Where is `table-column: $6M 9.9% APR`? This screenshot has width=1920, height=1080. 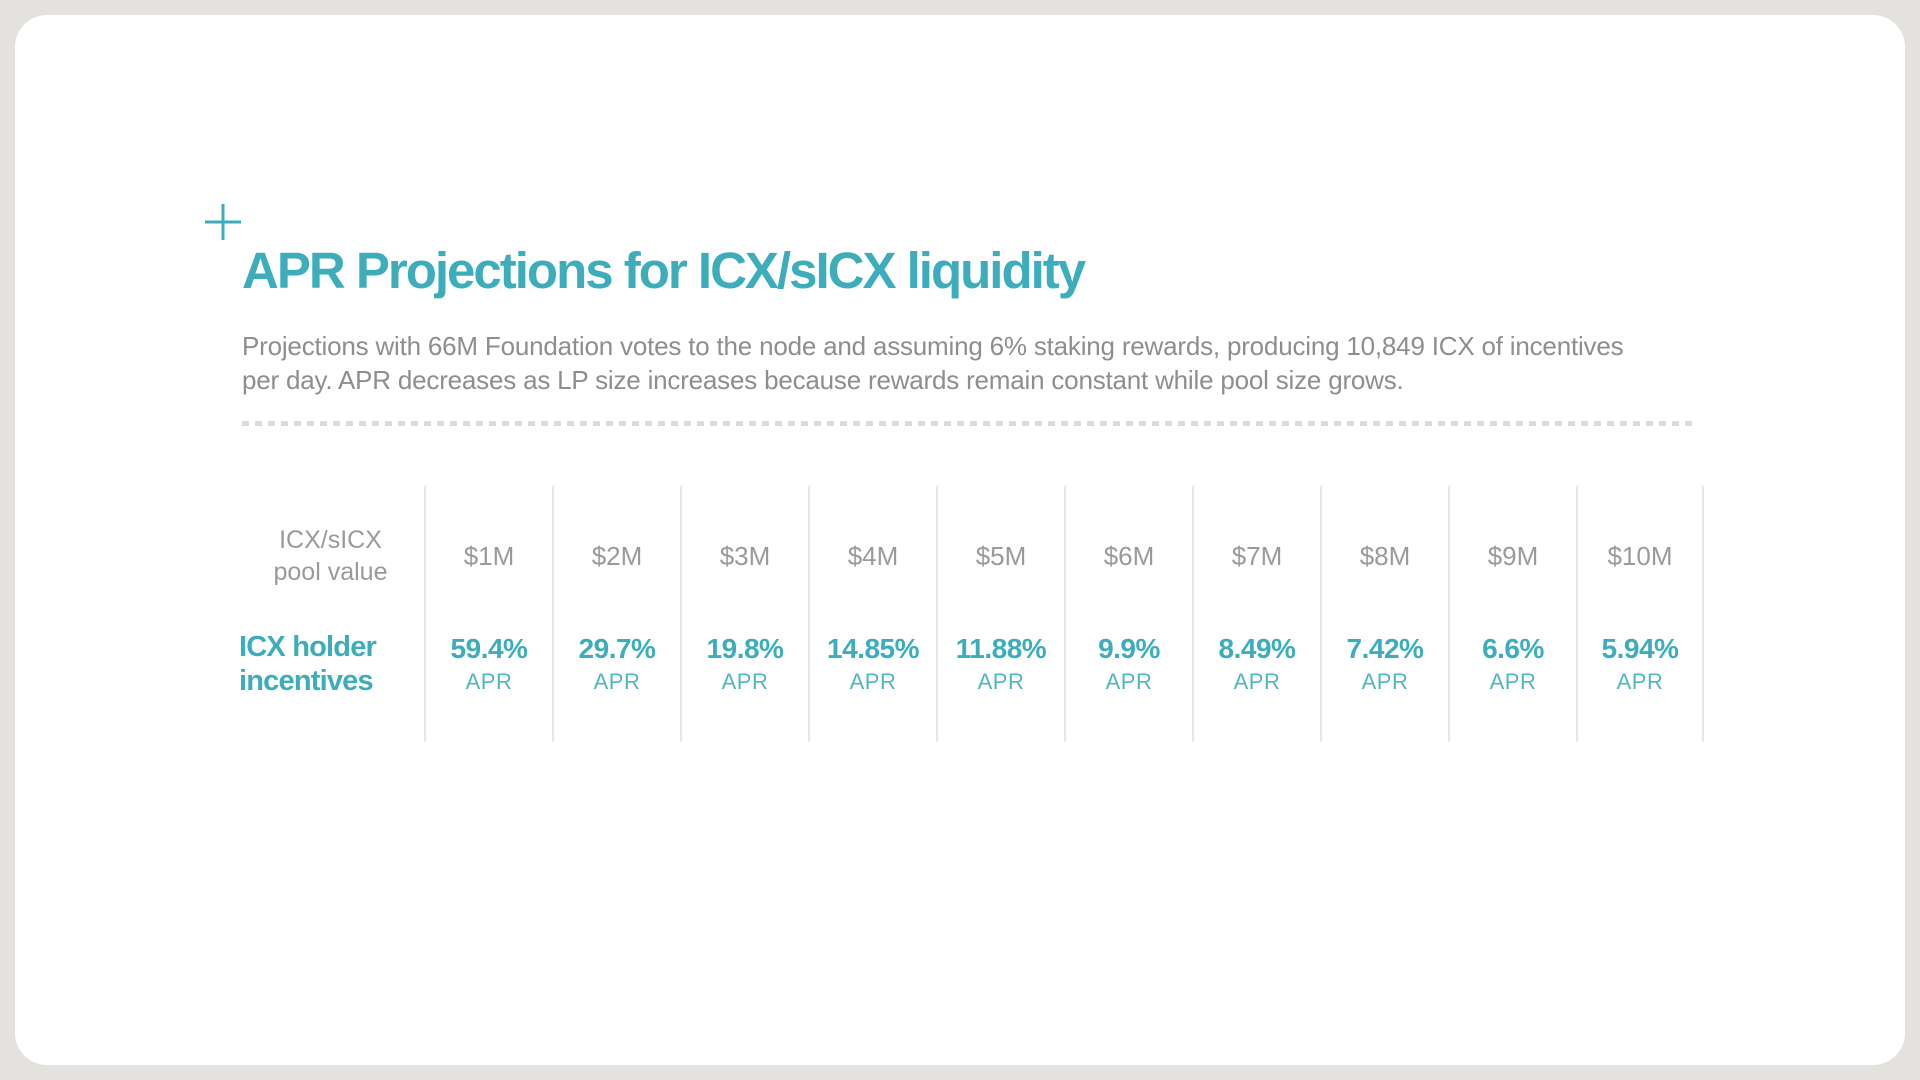
table-column: $6M 9.9% APR is located at coordinates (1128, 614).